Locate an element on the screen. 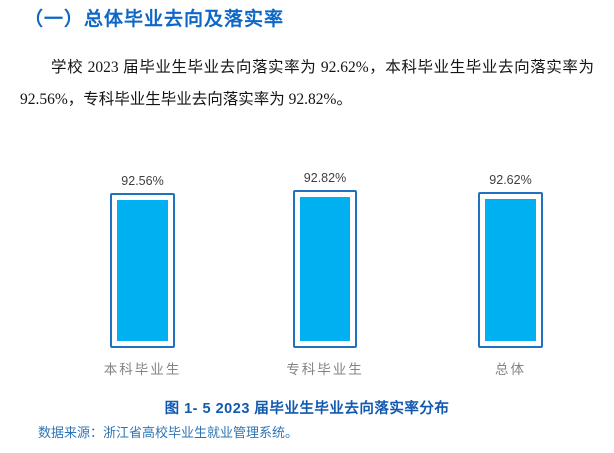 Image resolution: width=614 pixels, height=453 pixels. bar-group-1: 92.56% 本科毕业生 is located at coordinates (142, 275).